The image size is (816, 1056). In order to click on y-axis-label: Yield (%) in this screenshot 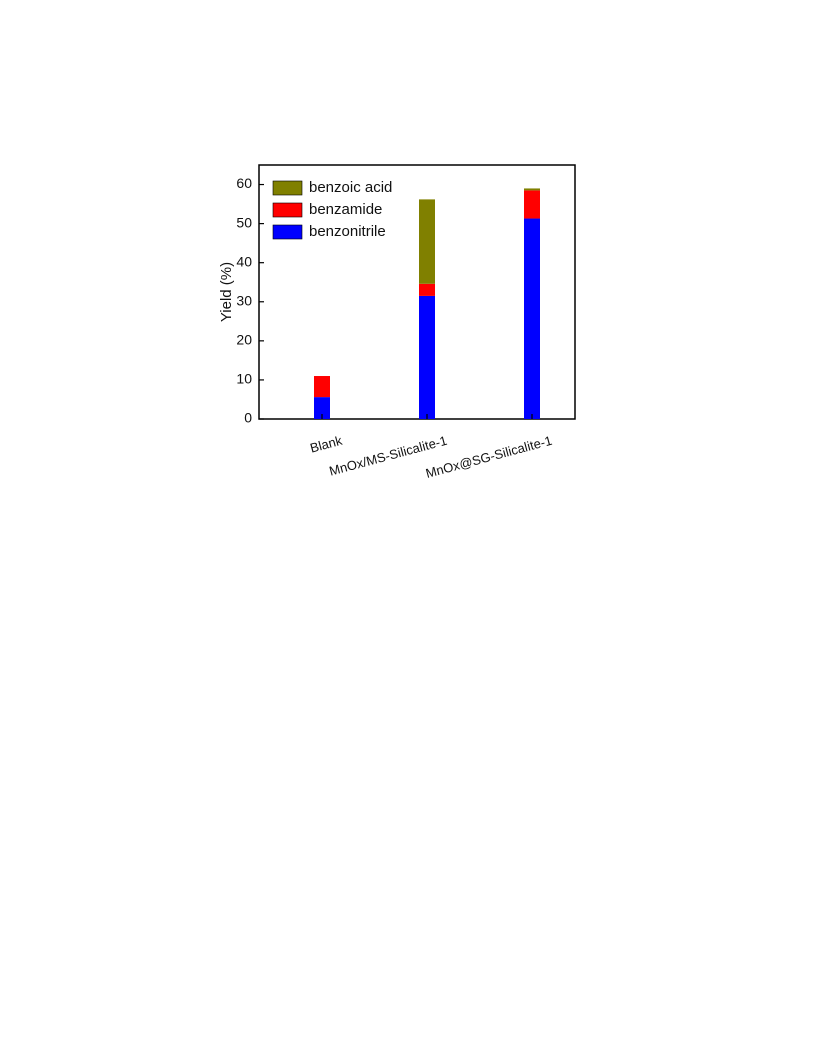, I will do `click(226, 292)`.